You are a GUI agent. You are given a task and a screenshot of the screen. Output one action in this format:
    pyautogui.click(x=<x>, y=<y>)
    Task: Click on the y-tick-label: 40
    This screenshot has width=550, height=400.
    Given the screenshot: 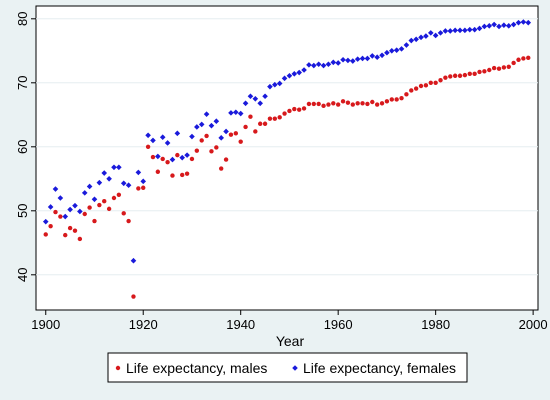 What is the action you would take?
    pyautogui.click(x=22, y=275)
    